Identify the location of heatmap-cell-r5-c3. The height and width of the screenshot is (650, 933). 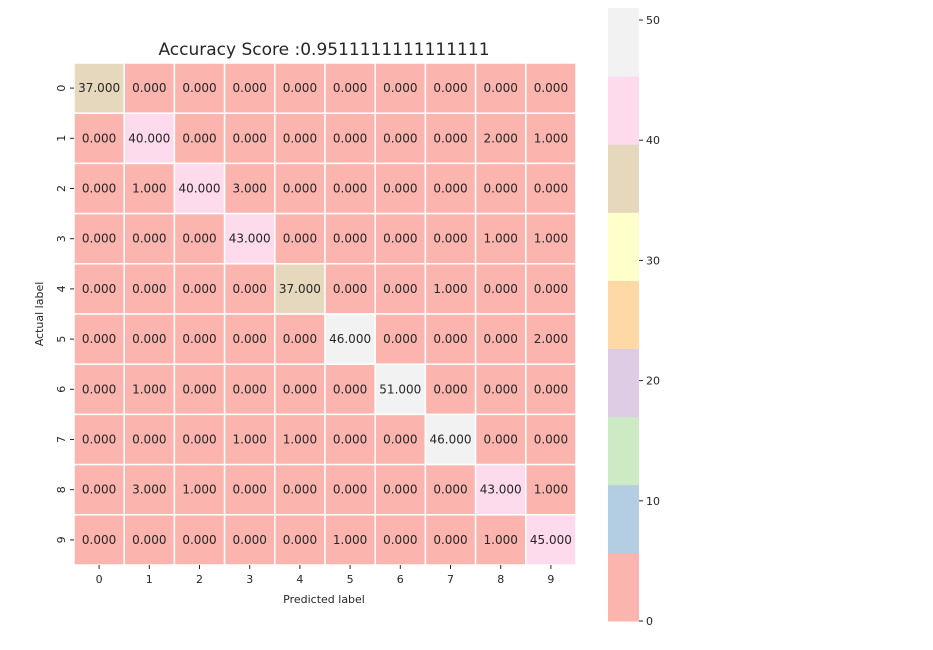
(249, 339).